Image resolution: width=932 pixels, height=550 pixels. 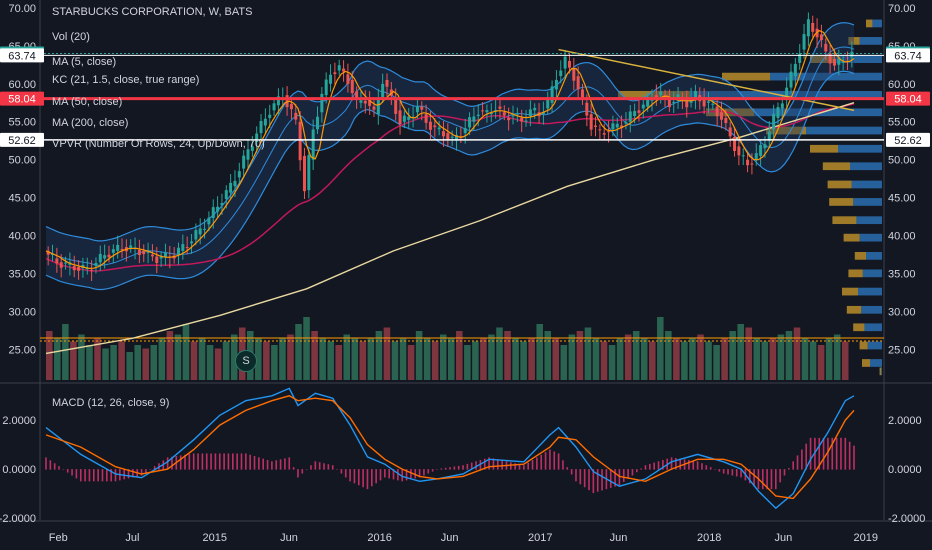 What do you see at coordinates (902, 9) in the screenshot?
I see `price-tick-right: 70.00` at bounding box center [902, 9].